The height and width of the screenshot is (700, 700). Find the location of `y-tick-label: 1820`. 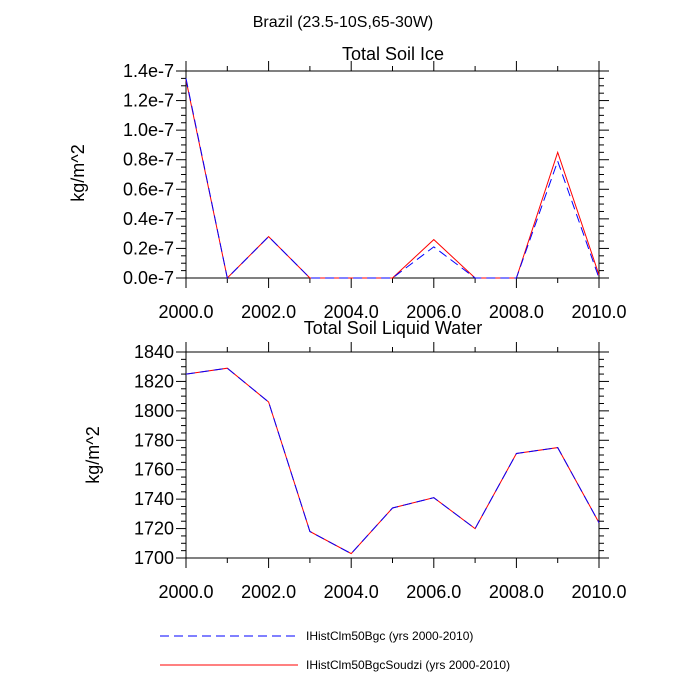

y-tick-label: 1820 is located at coordinates (154, 381).